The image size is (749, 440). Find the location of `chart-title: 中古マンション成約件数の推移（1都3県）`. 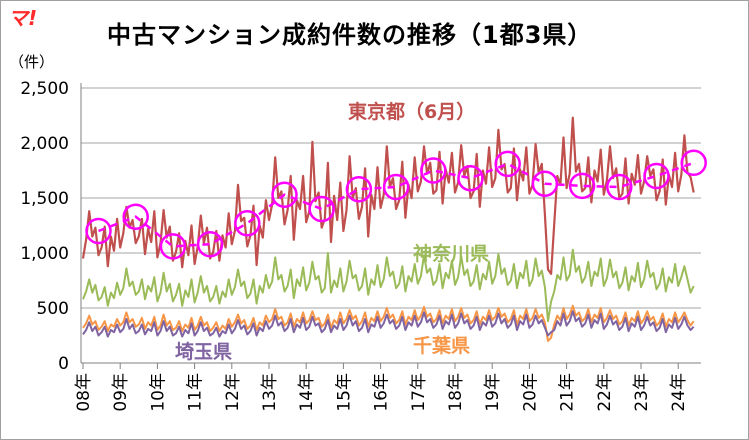

chart-title: 中古マンション成約件数の推移（1都3県） is located at coordinates (350, 35).